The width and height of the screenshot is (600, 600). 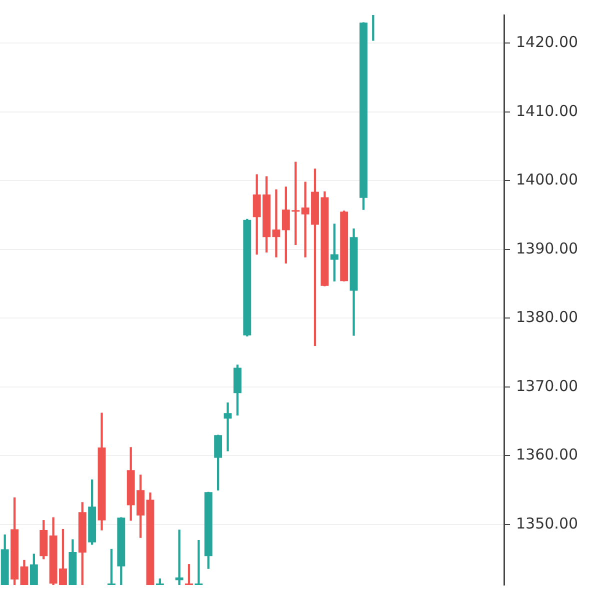 I want to click on y-tick-label: 1350.00, so click(x=547, y=523).